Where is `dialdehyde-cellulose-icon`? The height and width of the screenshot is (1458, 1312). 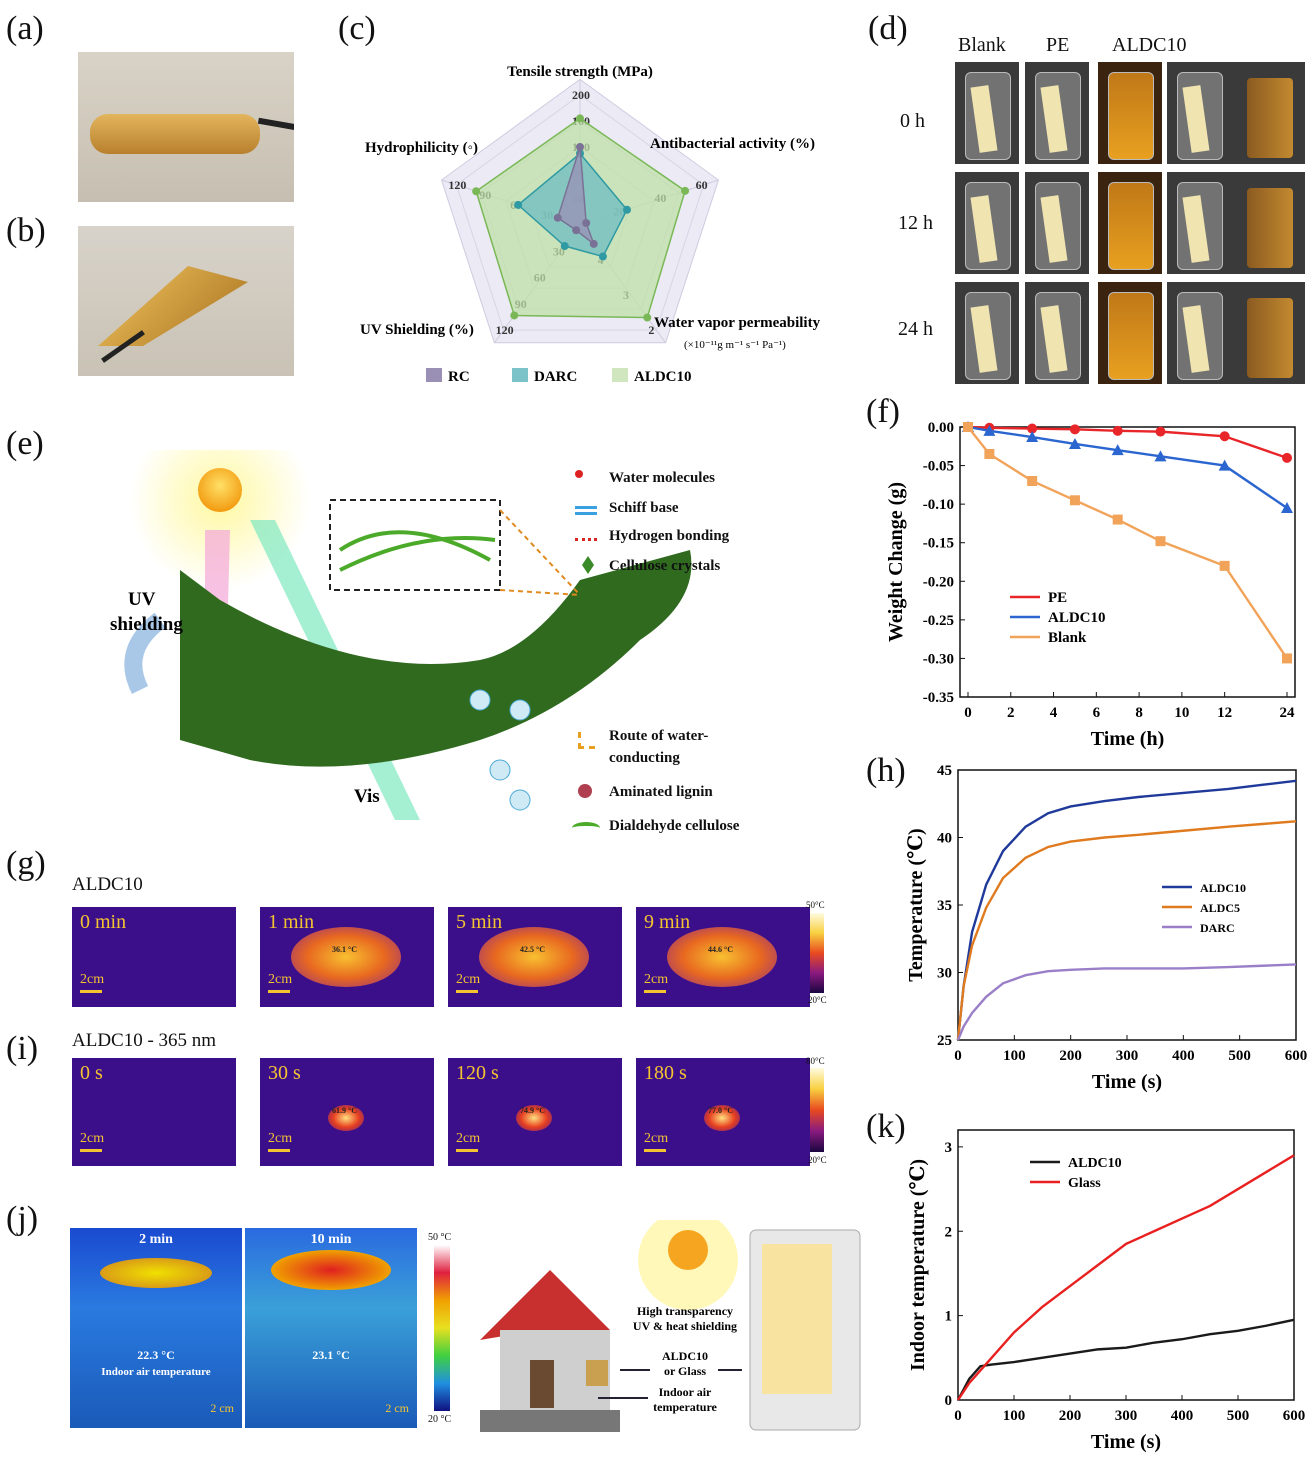 dialdehyde-cellulose-icon is located at coordinates (586, 828).